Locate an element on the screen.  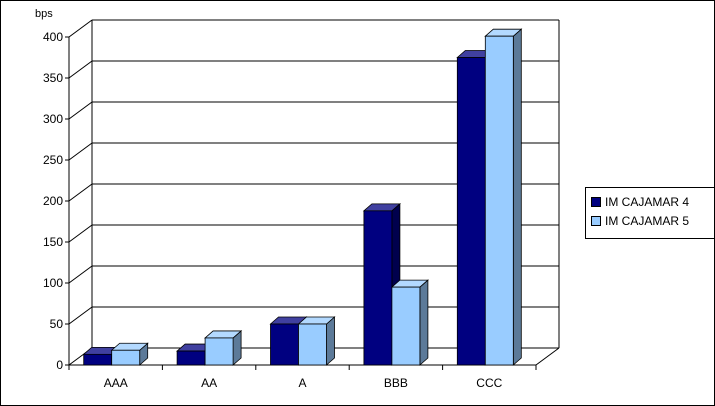
y-tick-label: 400 is located at coordinates (53, 37).